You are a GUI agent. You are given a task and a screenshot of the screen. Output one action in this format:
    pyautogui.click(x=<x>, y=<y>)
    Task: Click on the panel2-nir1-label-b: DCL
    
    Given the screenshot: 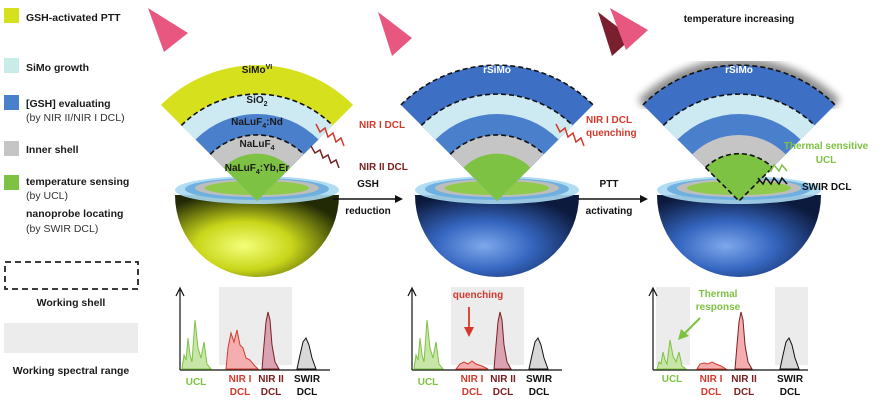 What is the action you would take?
    pyautogui.click(x=472, y=392)
    